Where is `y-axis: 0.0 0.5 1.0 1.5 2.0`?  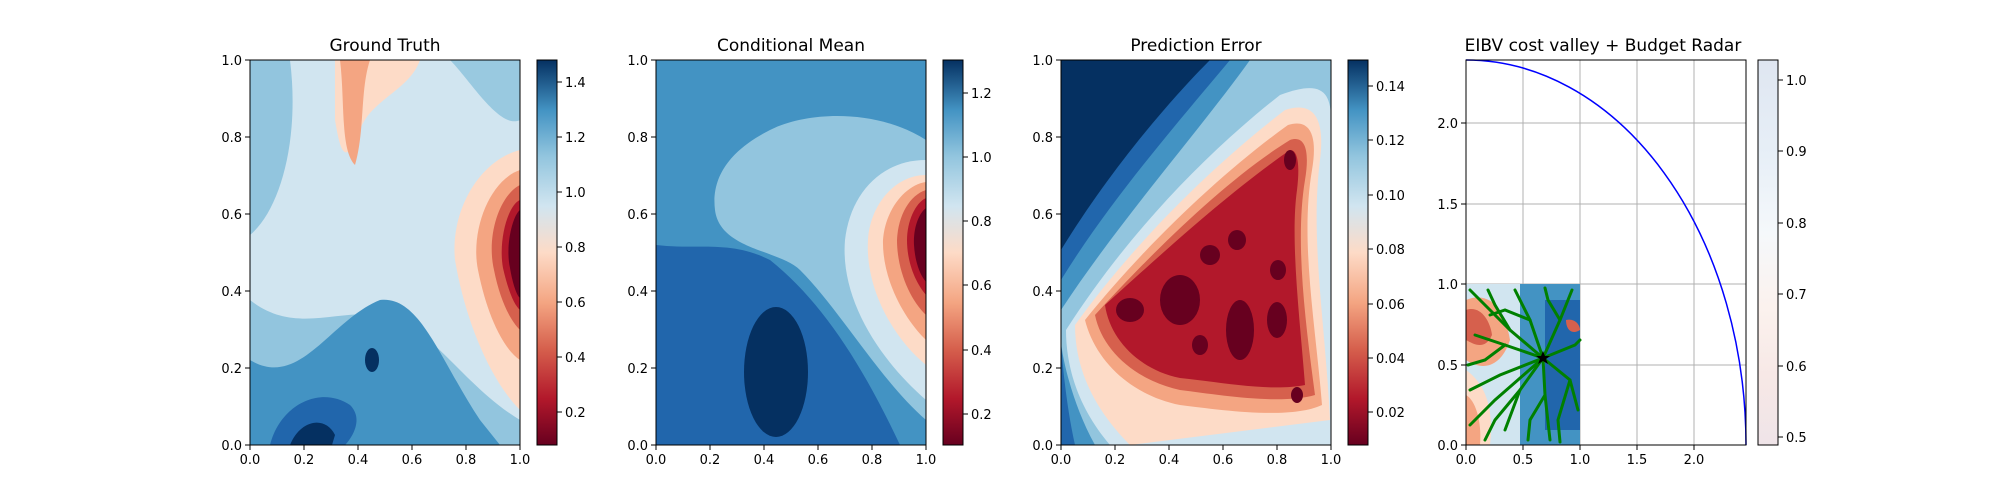 y-axis: 0.0 0.5 1.0 1.5 2.0 is located at coordinates (1451, 285).